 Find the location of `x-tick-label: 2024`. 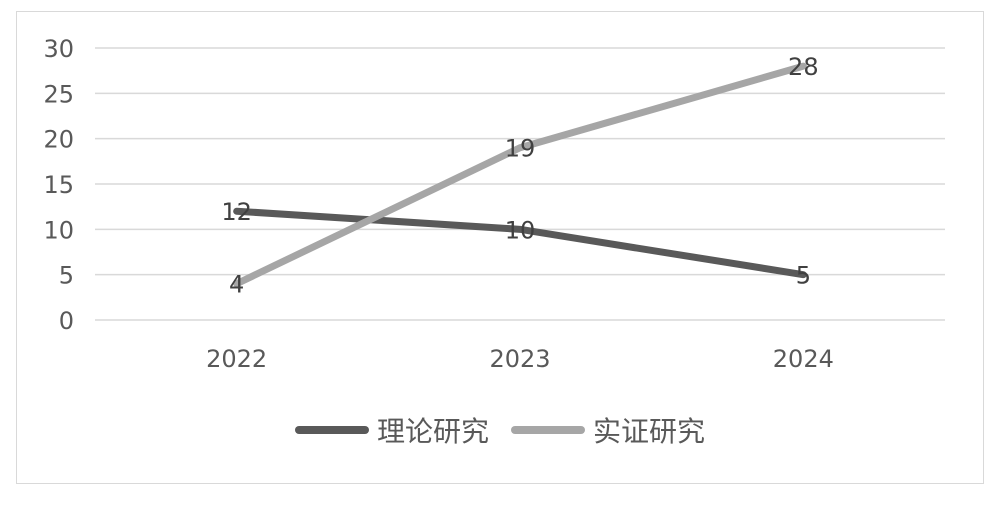

x-tick-label: 2024 is located at coordinates (803, 359).